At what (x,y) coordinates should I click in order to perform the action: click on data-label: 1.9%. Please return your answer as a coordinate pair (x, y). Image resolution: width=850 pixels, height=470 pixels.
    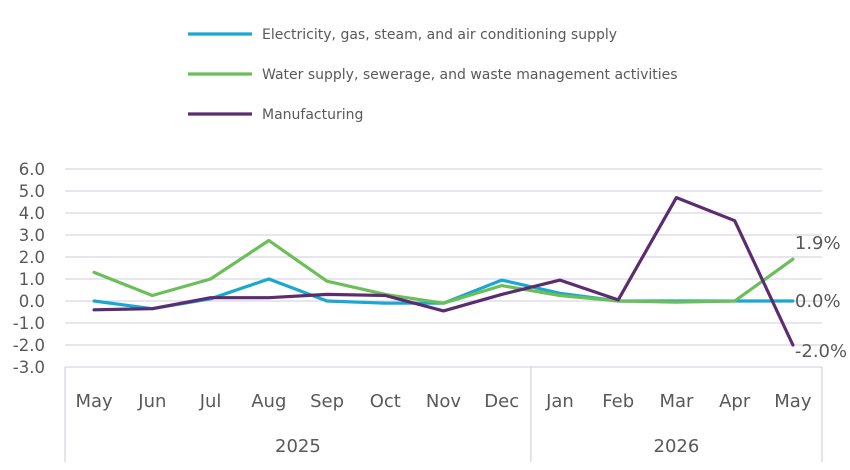
    Looking at the image, I should click on (818, 243).